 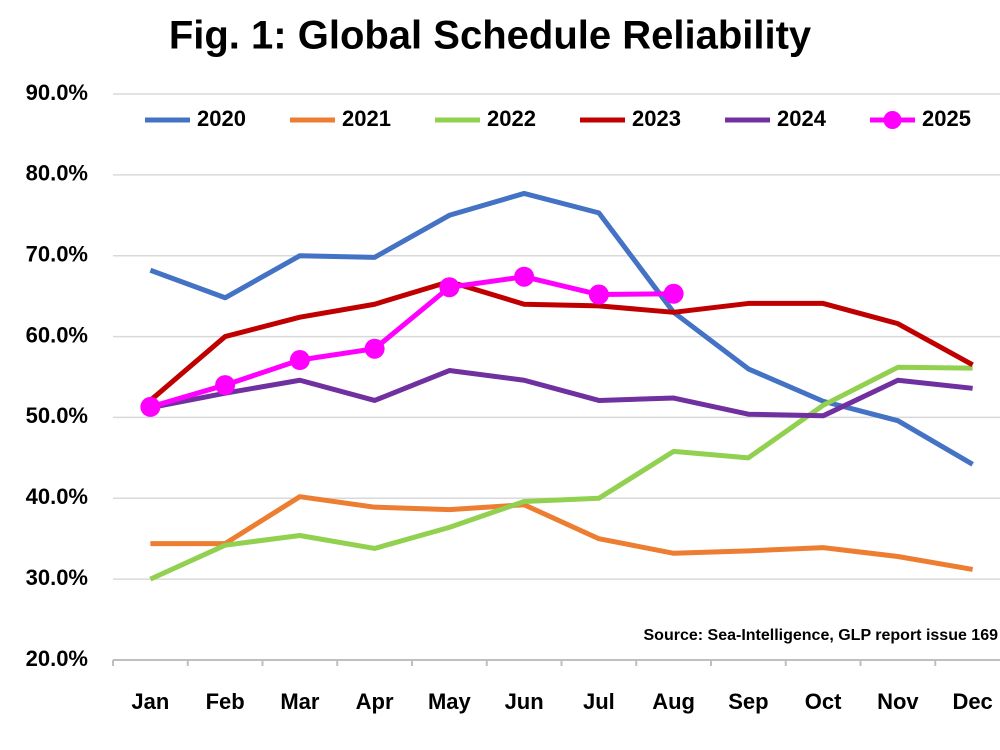 What do you see at coordinates (898, 701) in the screenshot?
I see `x-tick-label: Nov` at bounding box center [898, 701].